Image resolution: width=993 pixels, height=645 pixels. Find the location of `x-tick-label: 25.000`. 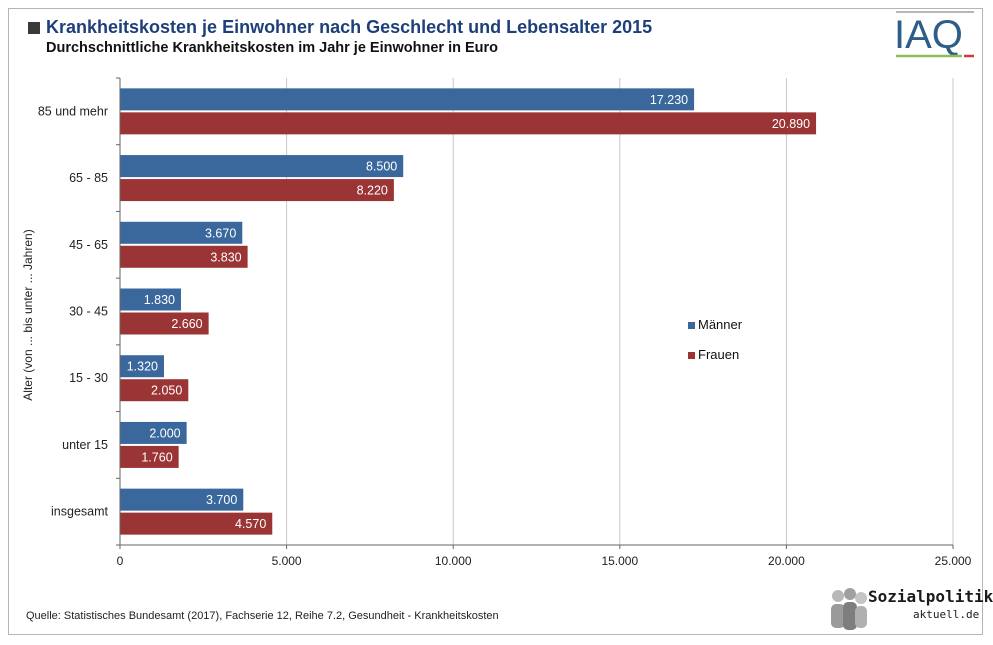

x-tick-label: 25.000 is located at coordinates (953, 561).